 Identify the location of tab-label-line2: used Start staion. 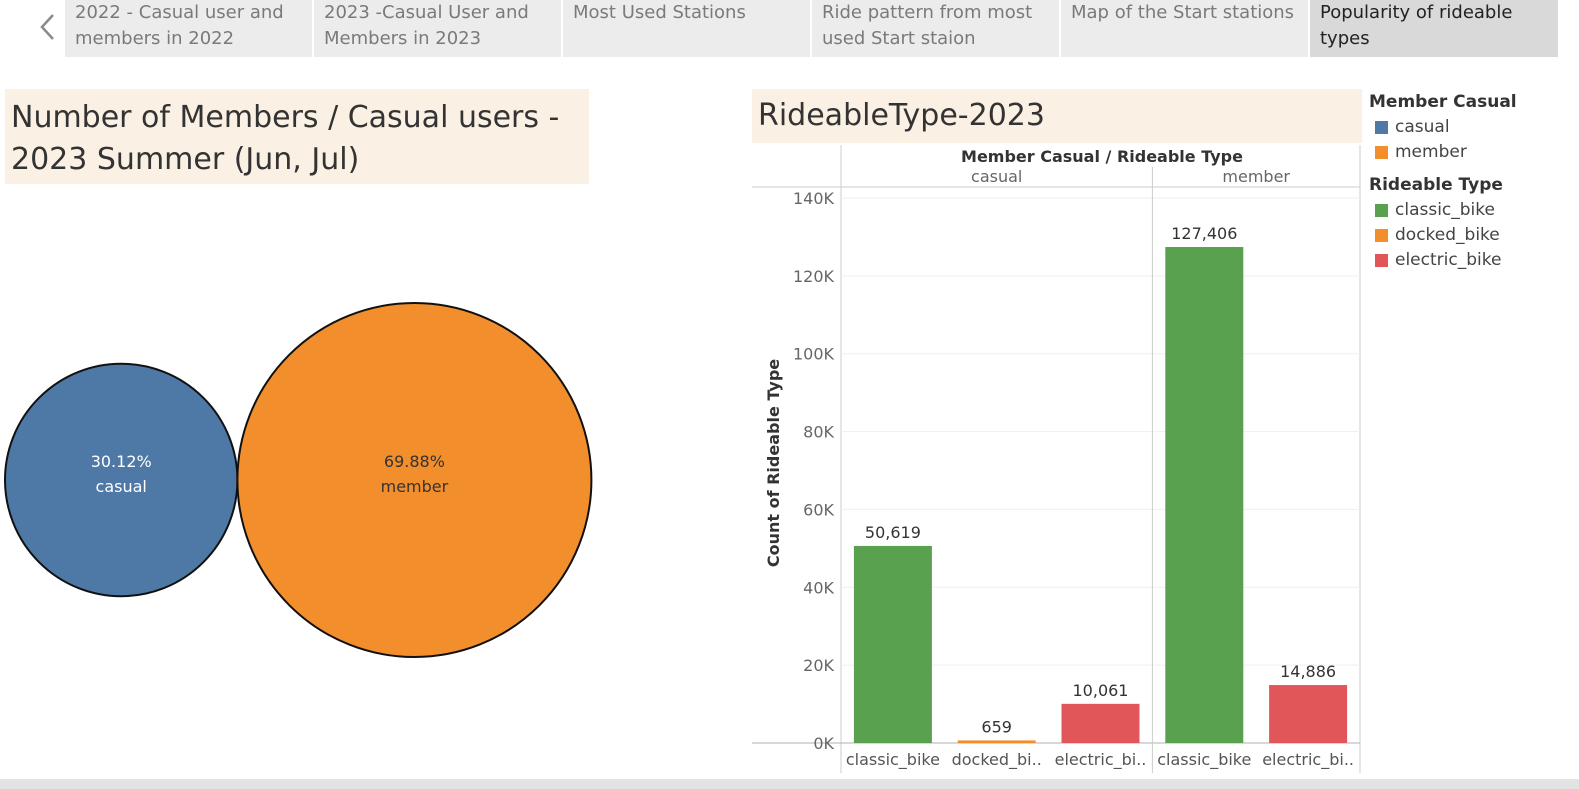
(899, 38).